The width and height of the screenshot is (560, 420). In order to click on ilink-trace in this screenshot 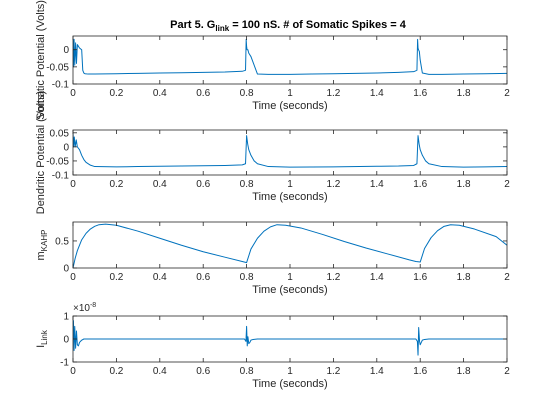, I will do `click(290, 338)`.